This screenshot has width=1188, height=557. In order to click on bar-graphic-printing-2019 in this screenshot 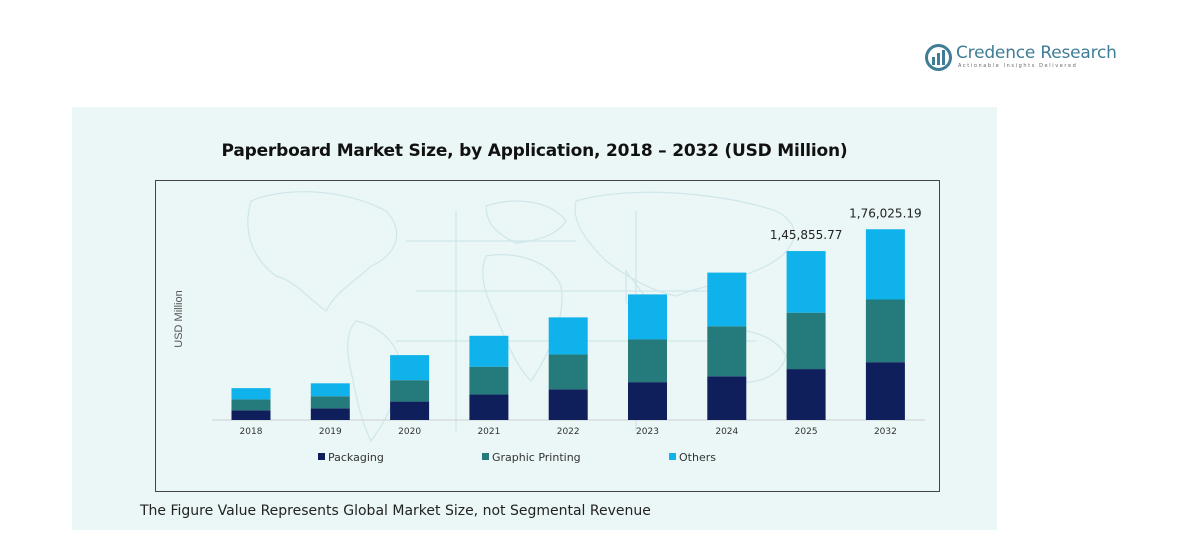, I will do `click(330, 402)`.